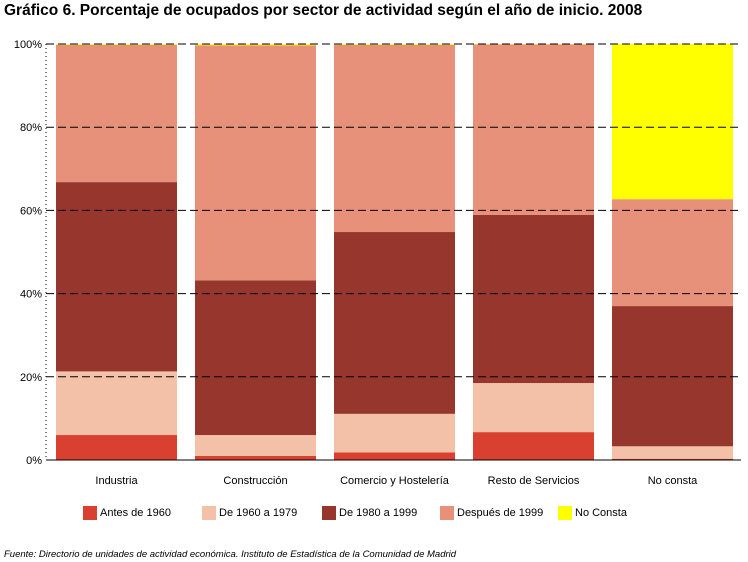 The width and height of the screenshot is (748, 562). Describe the element at coordinates (31, 128) in the screenshot. I see `y-tick-label: 80%` at that location.